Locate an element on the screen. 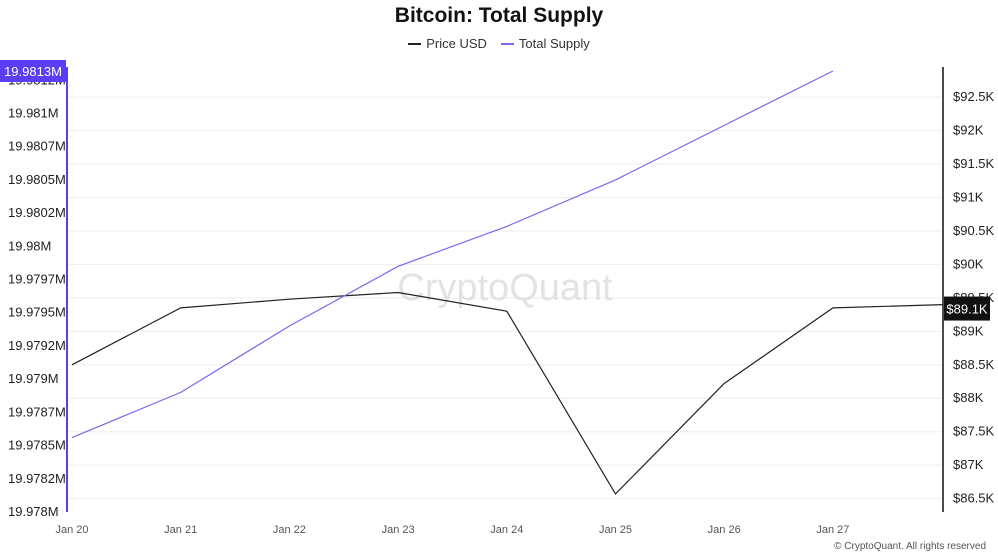 The image size is (998, 555). legend-label-price-usd: Price USD is located at coordinates (456, 43).